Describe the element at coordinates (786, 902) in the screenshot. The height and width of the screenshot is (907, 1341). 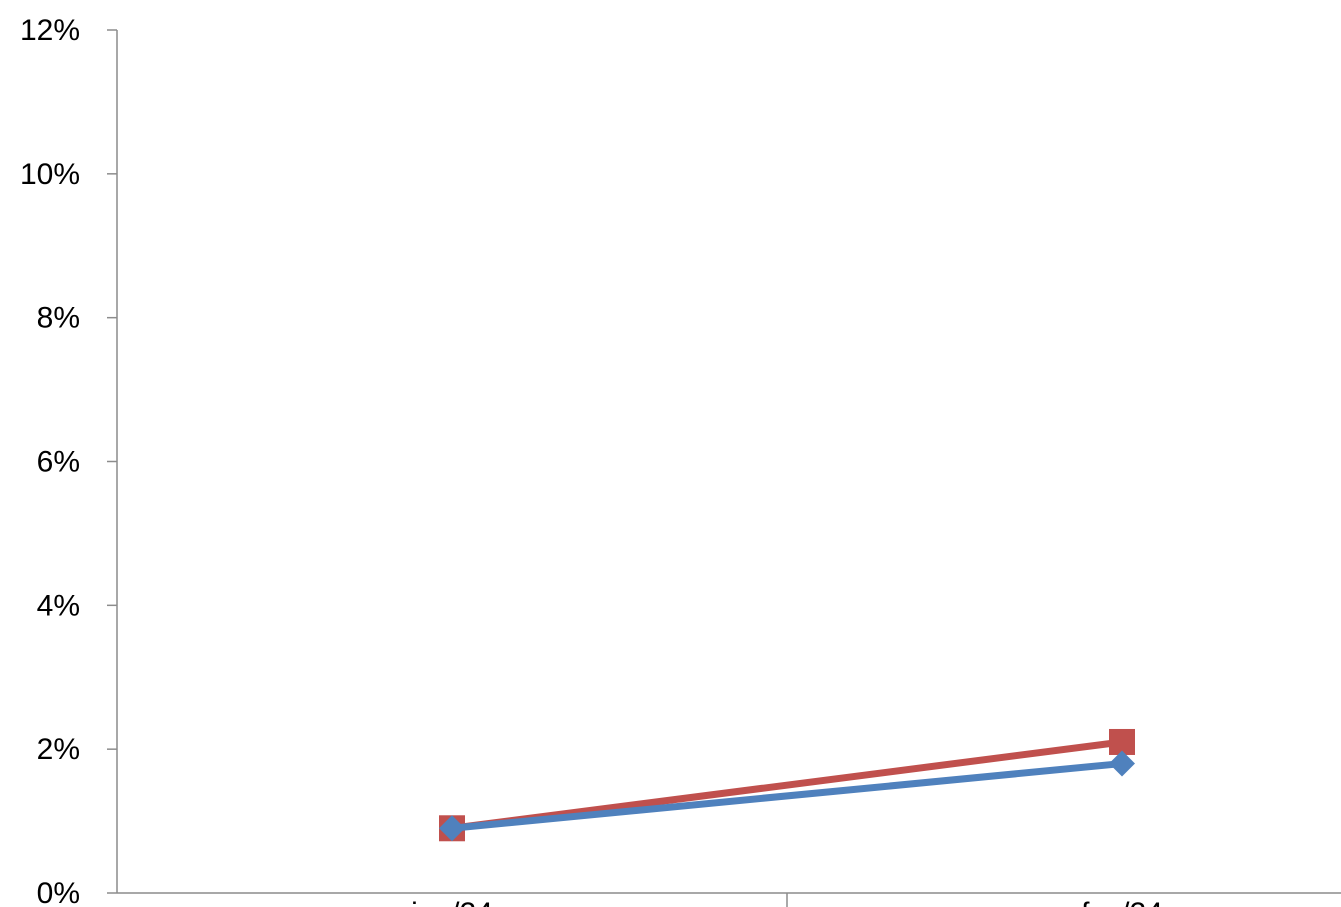
I see `x-axis-tick-labels: jan/24 fev/24` at that location.